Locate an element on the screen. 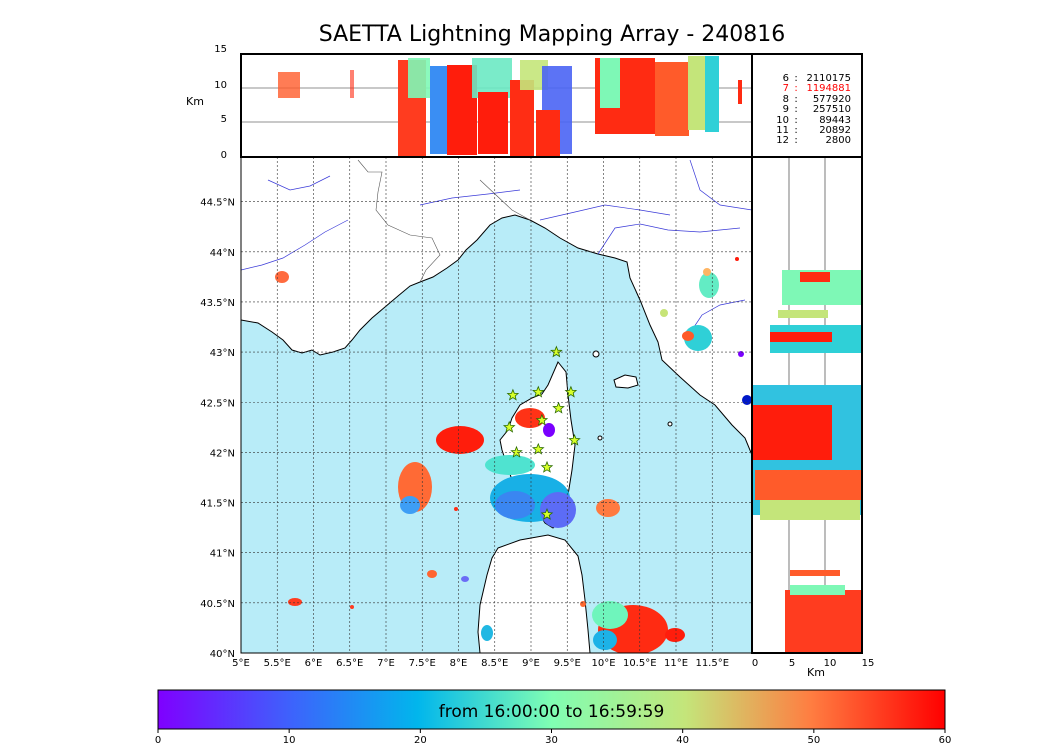 The width and height of the screenshot is (1050, 750). lon-tick-label: 9.5°E is located at coordinates (567, 663).